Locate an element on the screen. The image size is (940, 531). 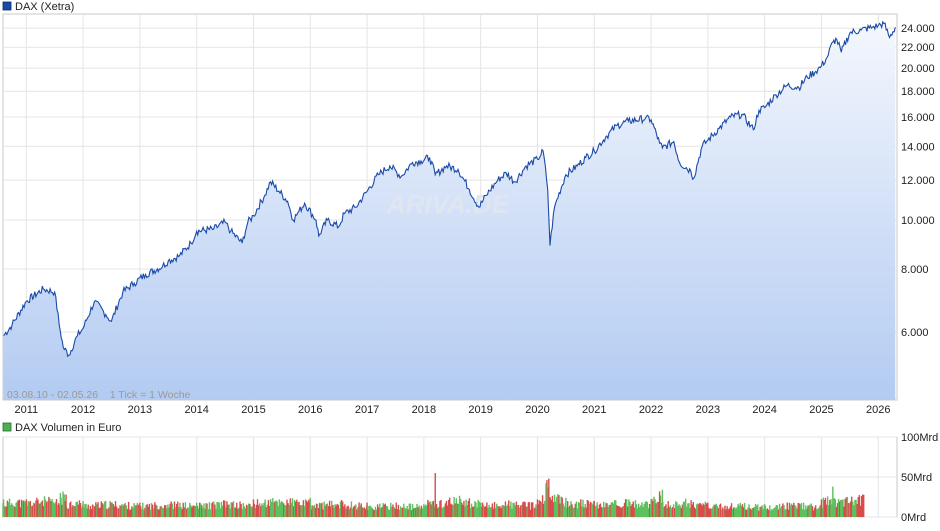
date-range-footnote: 03.08.10 - 02.05.26 1 Tick = 1 Woche is located at coordinates (99, 395).